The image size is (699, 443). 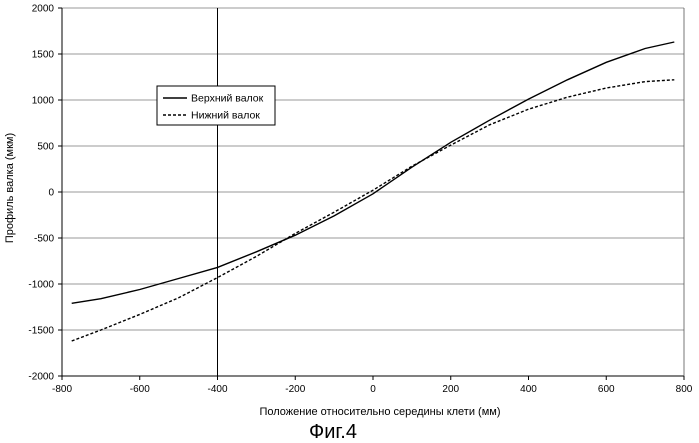 I want to click on x-tick-label: -200, so click(x=295, y=389).